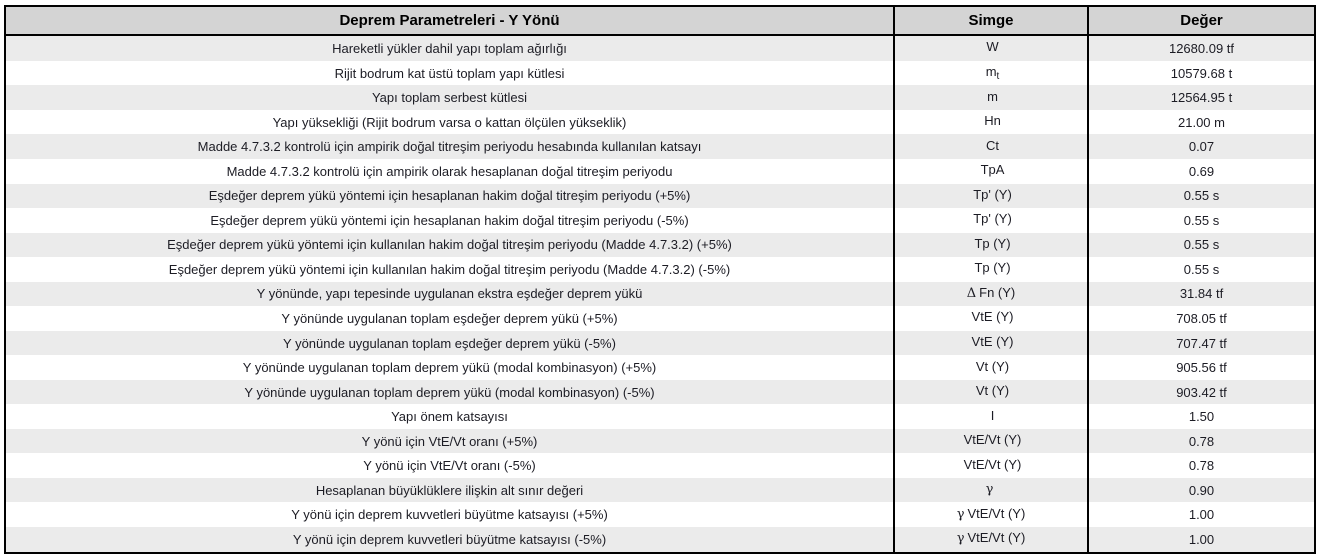  Describe the element at coordinates (1201, 171) in the screenshot. I see `value-cell: 0.69` at that location.